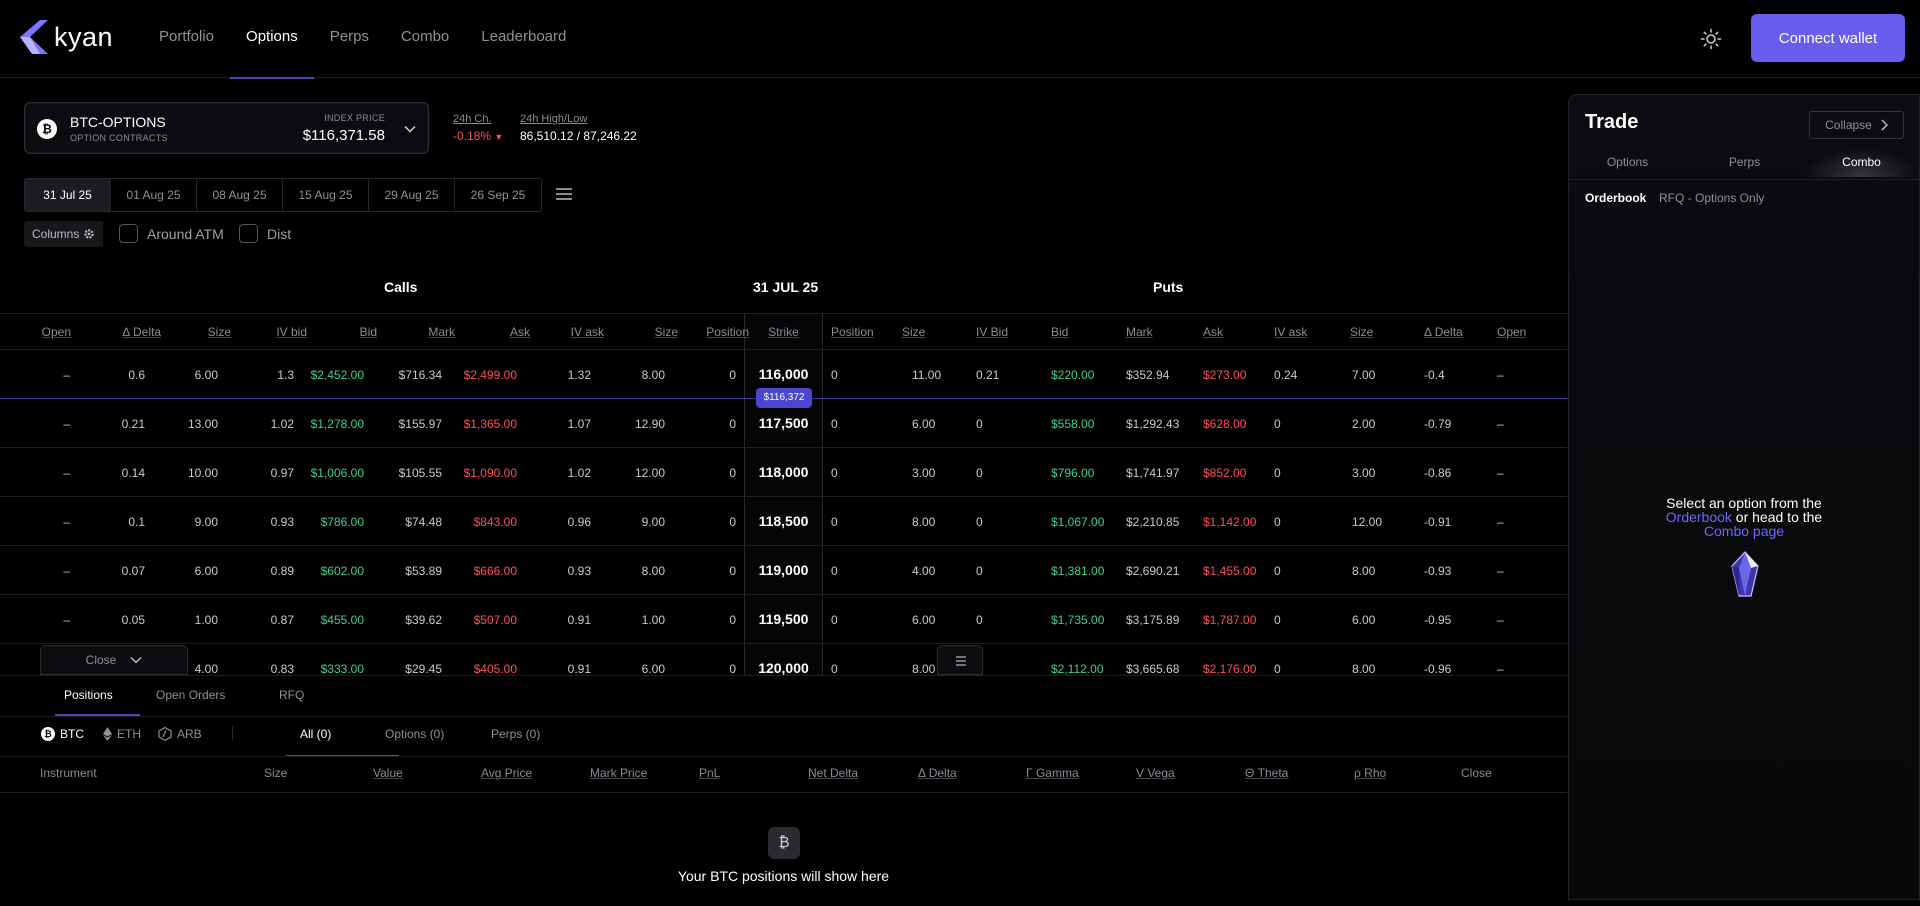 This screenshot has height=906, width=1920. I want to click on put-cell: 0.24, so click(1286, 375).